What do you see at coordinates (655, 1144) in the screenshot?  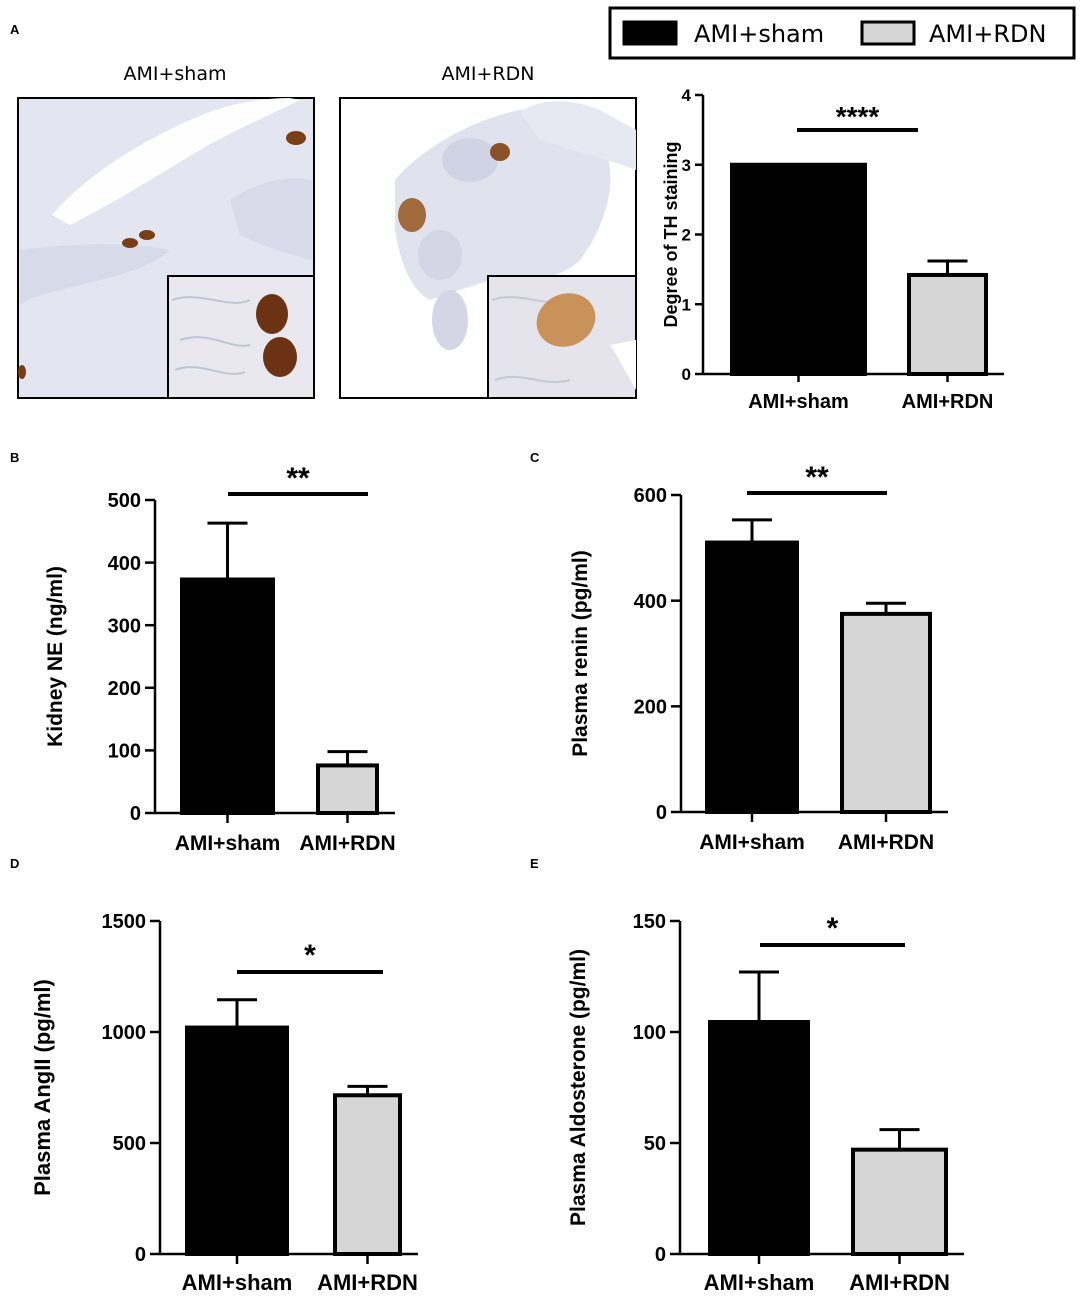 I see `y-tick-label: 50` at bounding box center [655, 1144].